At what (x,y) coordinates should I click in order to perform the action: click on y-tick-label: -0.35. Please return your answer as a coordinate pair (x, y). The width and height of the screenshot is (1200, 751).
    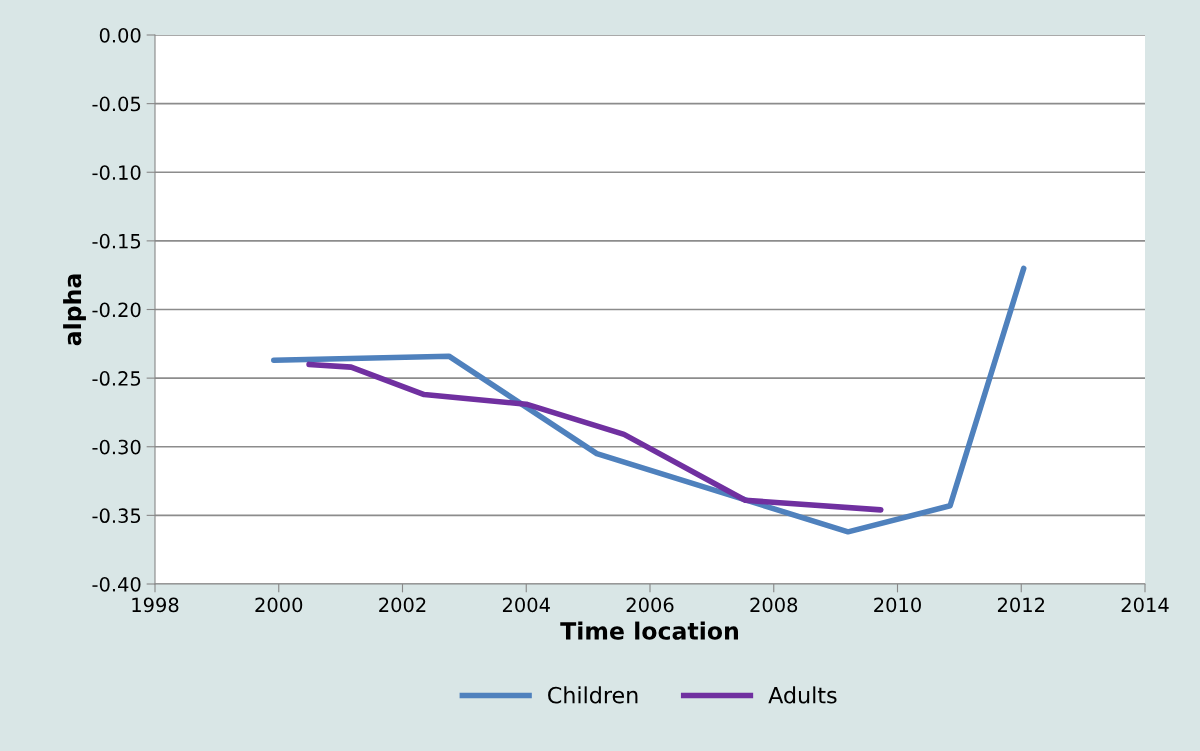
    Looking at the image, I should click on (116, 516).